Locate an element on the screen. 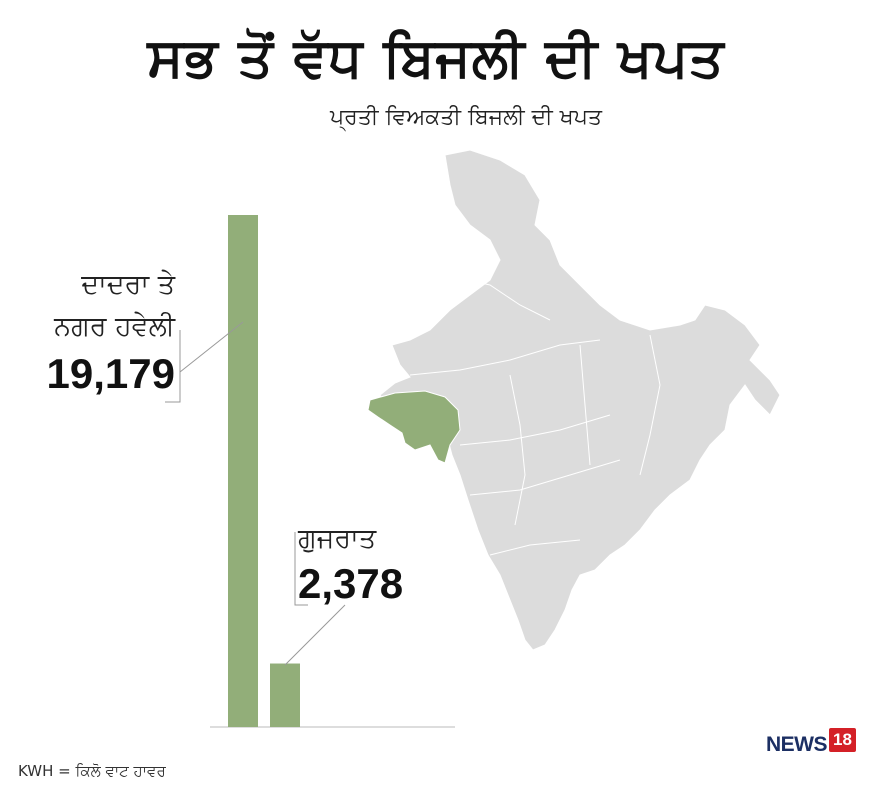  map-borders is located at coordinates (535, 415).